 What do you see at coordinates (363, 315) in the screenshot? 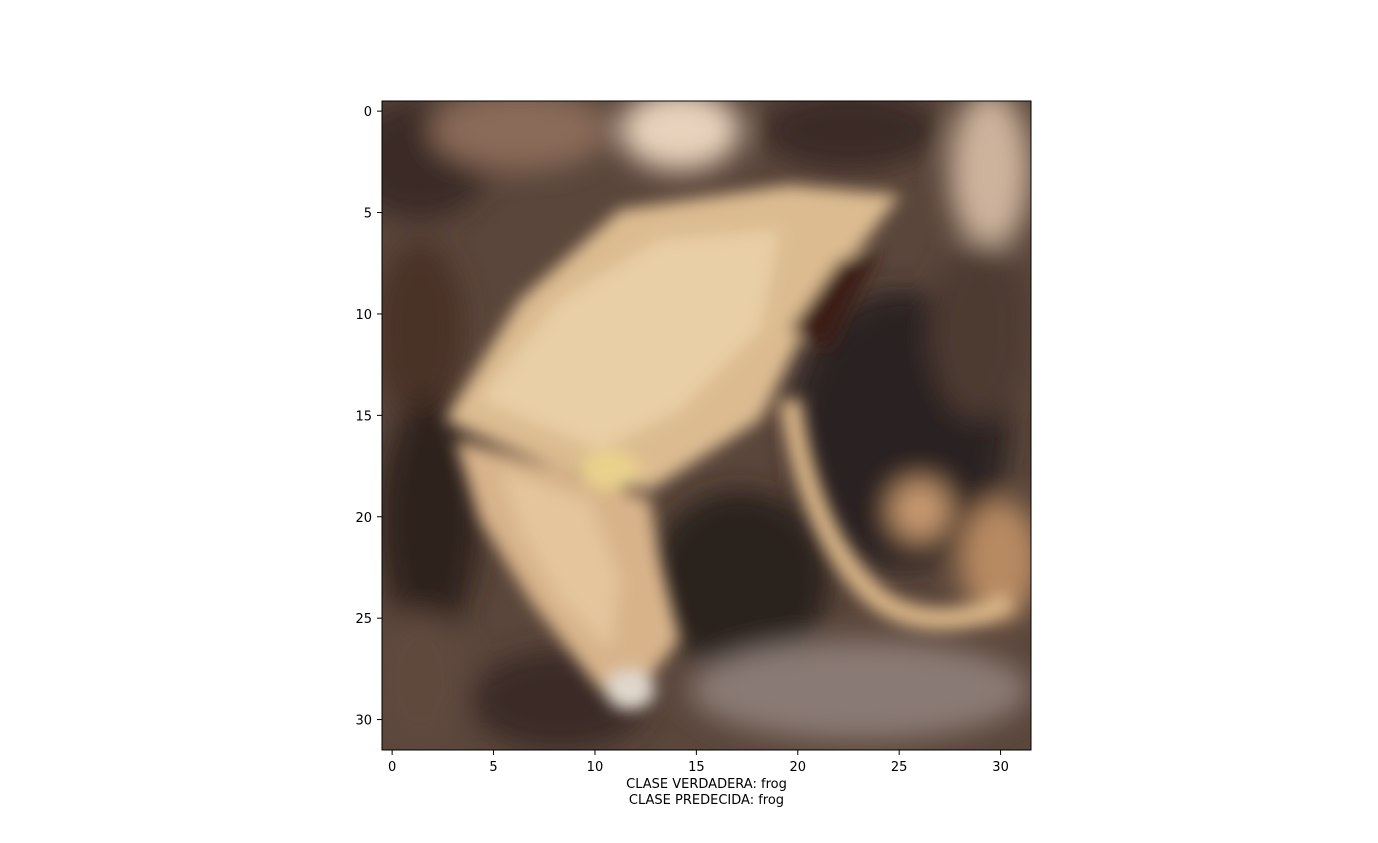
I see `y-tick-label: 10` at bounding box center [363, 315].